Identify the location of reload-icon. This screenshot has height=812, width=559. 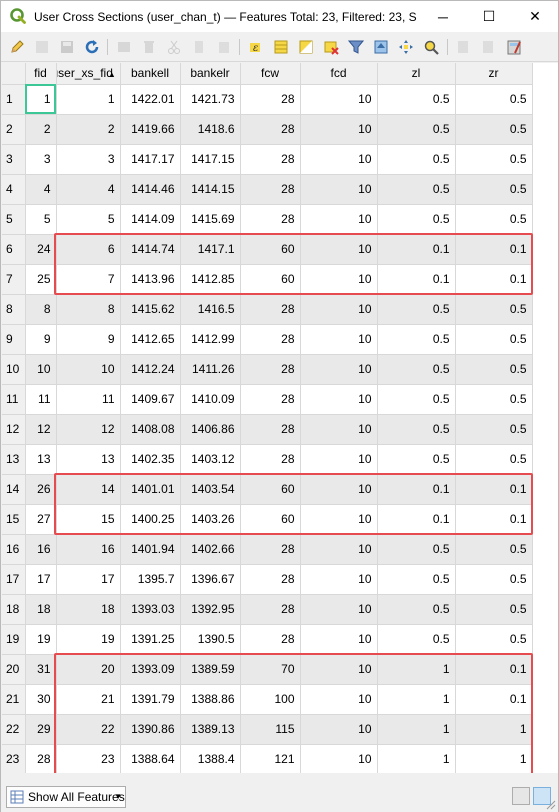
(92, 47).